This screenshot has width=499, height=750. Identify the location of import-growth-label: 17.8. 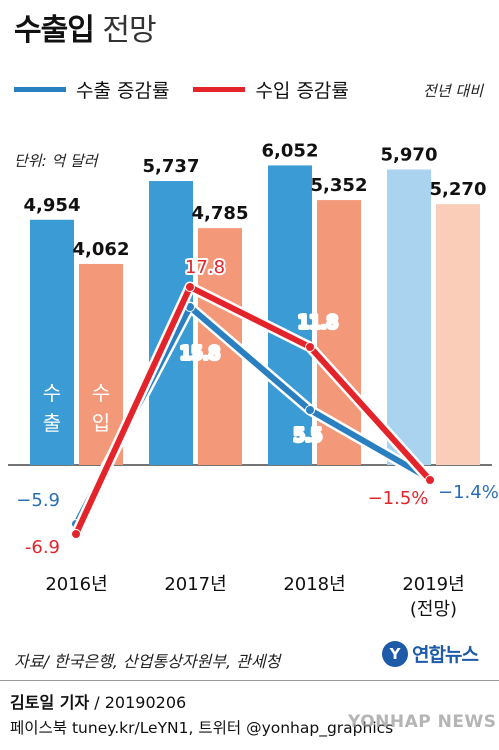
(205, 267).